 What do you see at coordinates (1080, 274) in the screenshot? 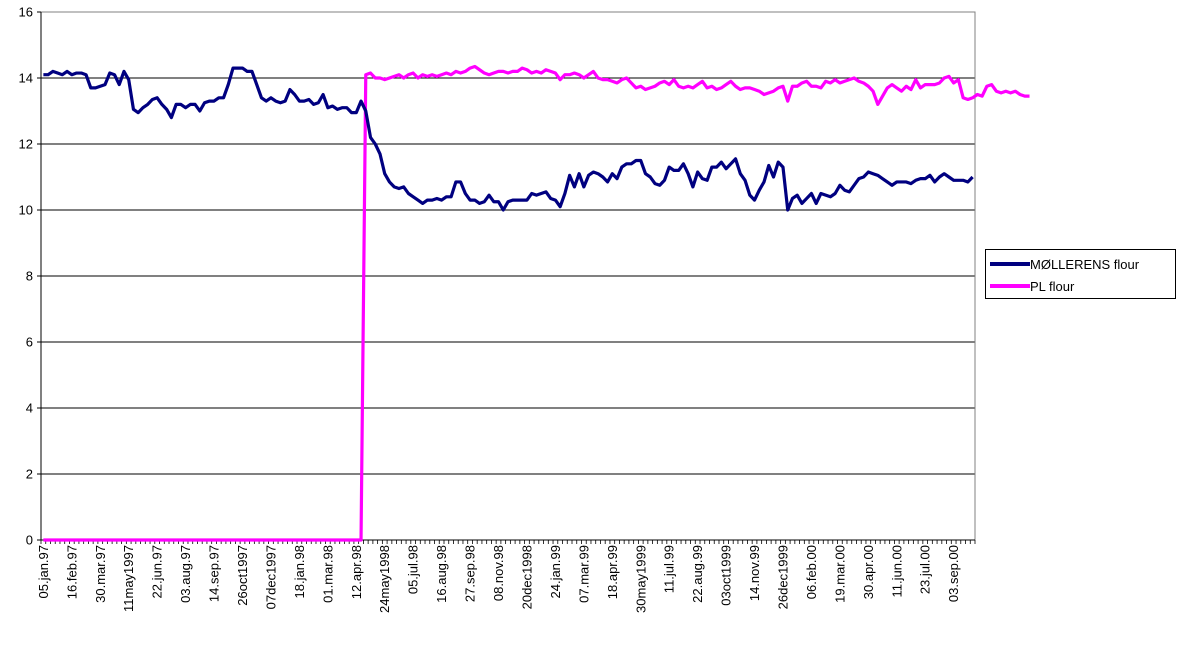
I see `legend: MØLLERENS flour PL flour` at bounding box center [1080, 274].